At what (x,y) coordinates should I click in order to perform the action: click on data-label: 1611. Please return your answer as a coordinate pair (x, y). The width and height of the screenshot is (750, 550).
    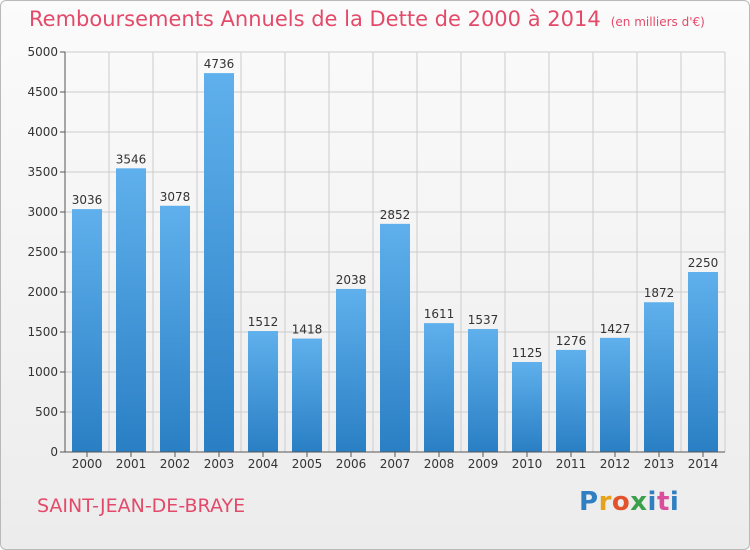
    Looking at the image, I should click on (439, 314).